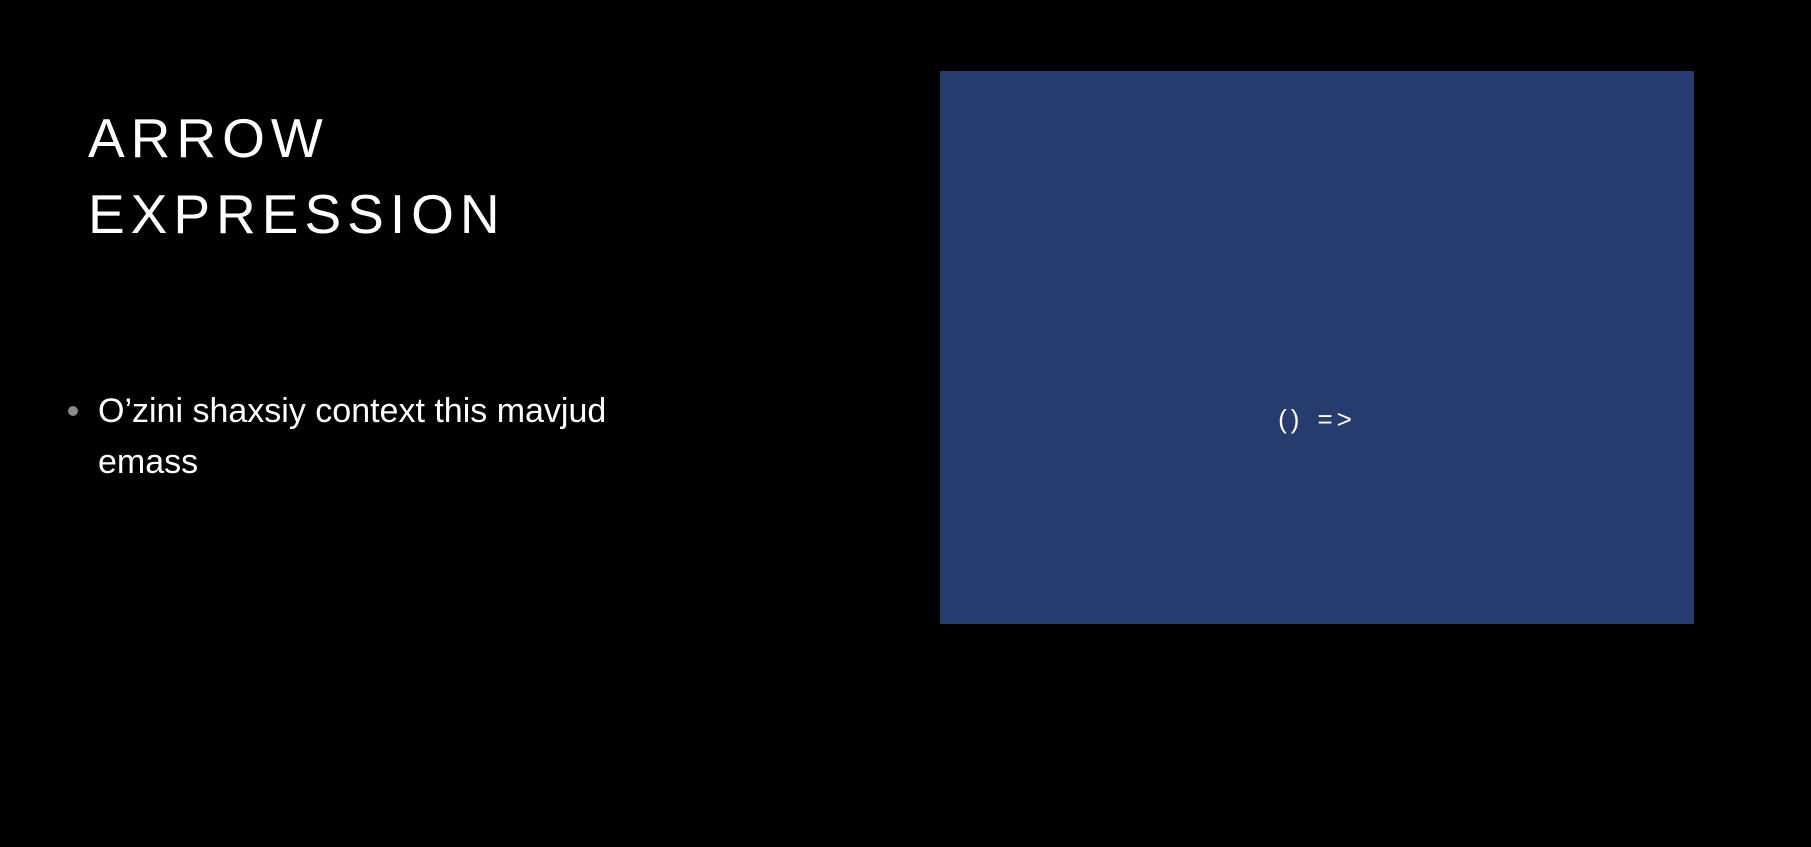  What do you see at coordinates (1291, 419) in the screenshot?
I see `code-parentheses: ()` at bounding box center [1291, 419].